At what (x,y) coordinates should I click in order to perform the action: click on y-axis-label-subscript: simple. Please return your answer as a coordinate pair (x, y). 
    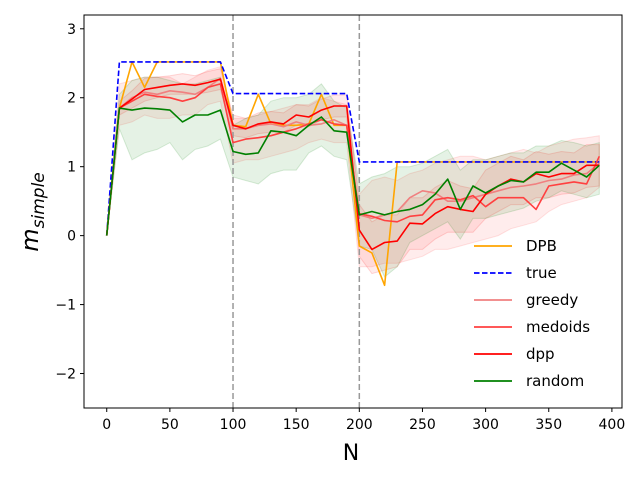
    Looking at the image, I should click on (39, 200).